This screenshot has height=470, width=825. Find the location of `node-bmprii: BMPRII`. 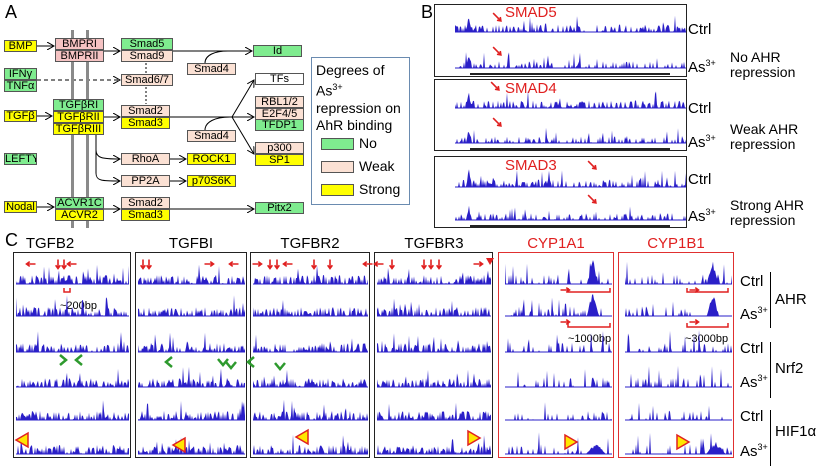

node-bmprii: BMPRII is located at coordinates (79, 56).